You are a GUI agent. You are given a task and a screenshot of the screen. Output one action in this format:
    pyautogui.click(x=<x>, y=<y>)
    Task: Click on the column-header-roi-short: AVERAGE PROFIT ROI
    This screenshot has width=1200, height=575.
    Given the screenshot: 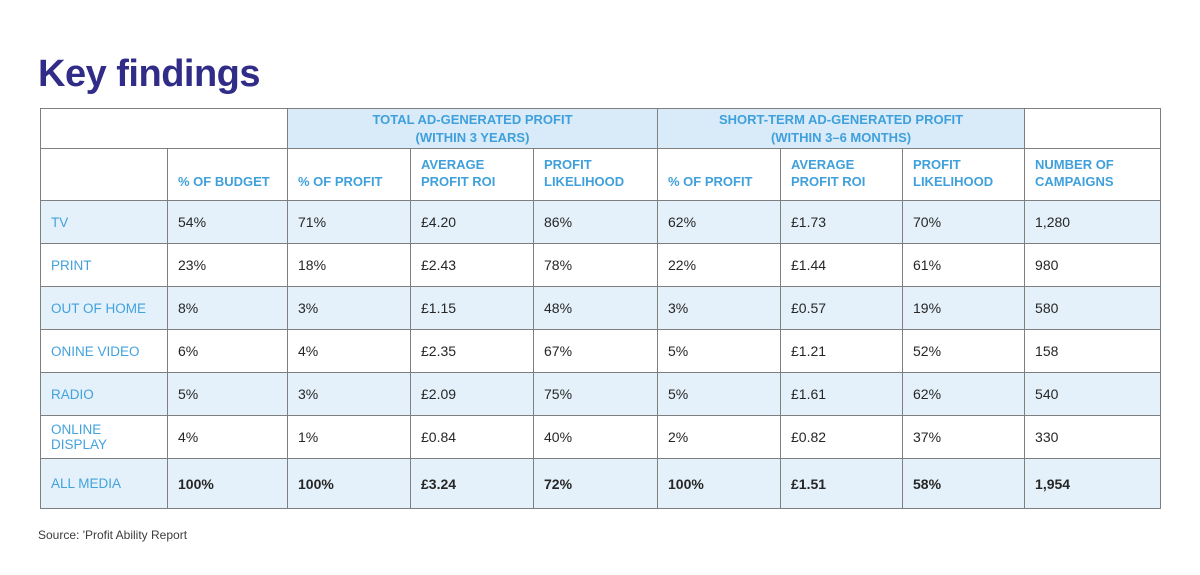 What is the action you would take?
    pyautogui.click(x=841, y=175)
    